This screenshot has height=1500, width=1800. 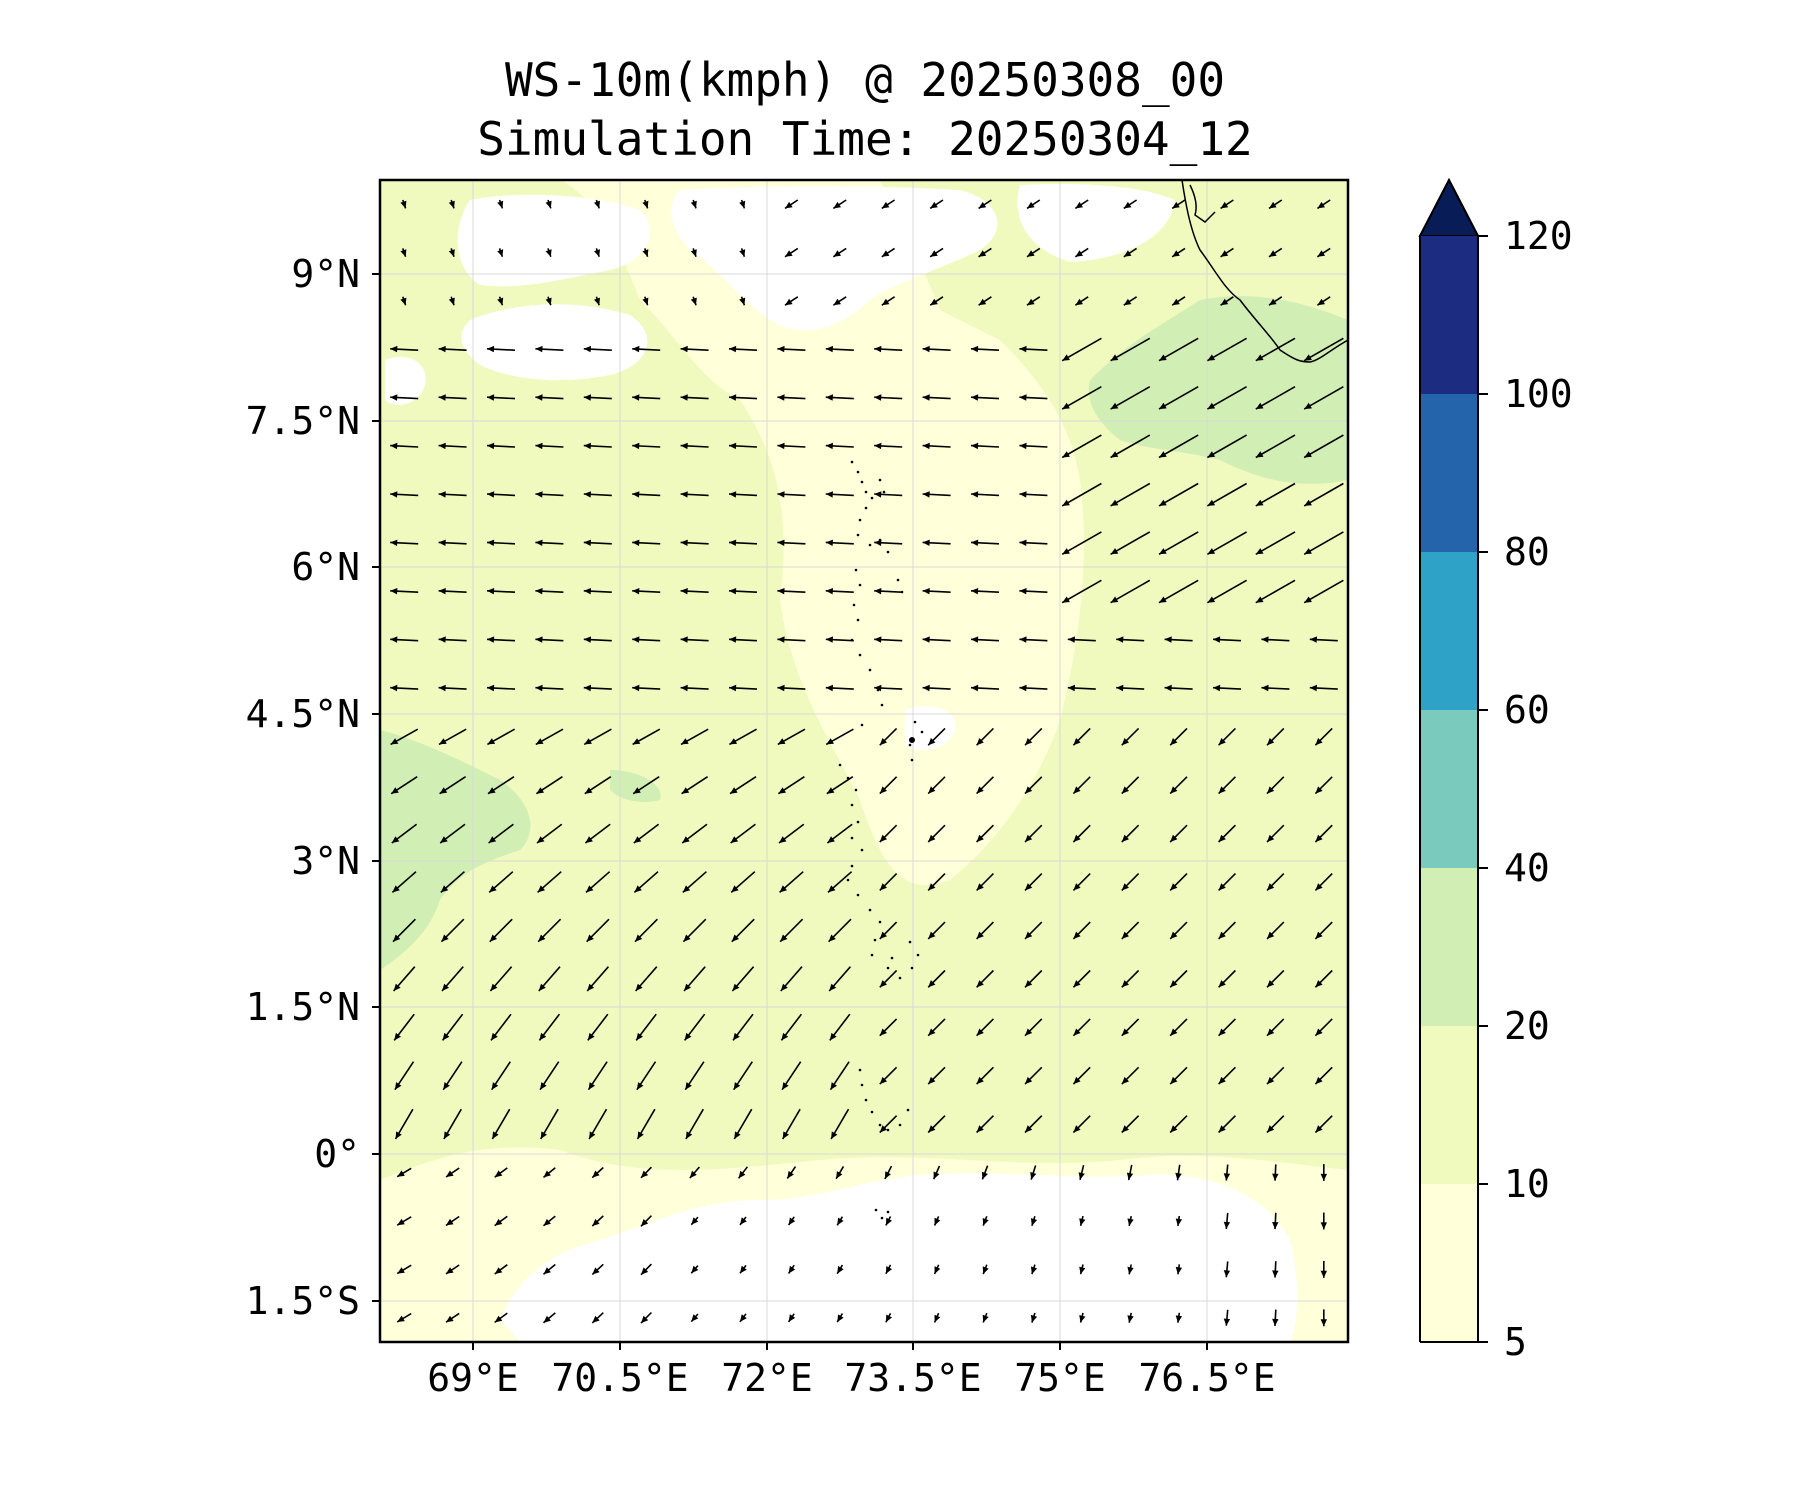 What do you see at coordinates (1218, 390) in the screenshot?
I see `field-band-20-40-northeast` at bounding box center [1218, 390].